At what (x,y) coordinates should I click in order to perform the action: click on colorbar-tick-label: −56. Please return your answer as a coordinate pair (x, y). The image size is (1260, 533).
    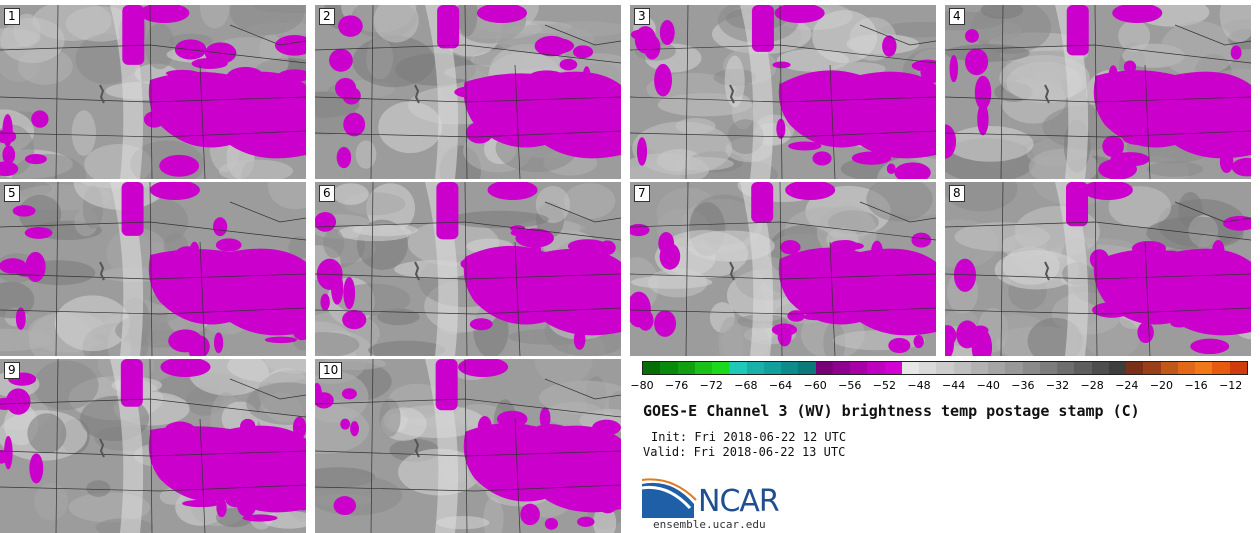
    Looking at the image, I should click on (850, 385).